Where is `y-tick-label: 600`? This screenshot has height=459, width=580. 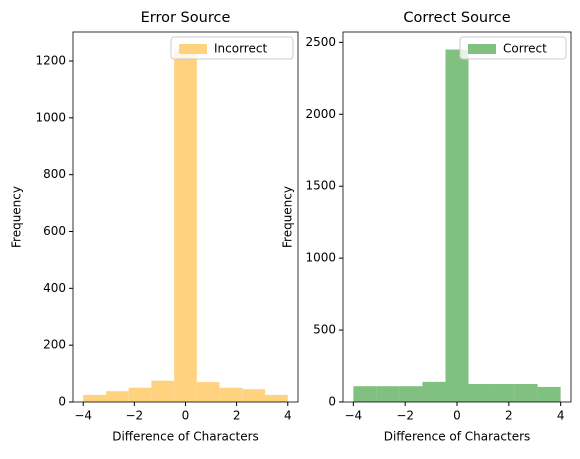
y-tick-label: 600 is located at coordinates (54, 231).